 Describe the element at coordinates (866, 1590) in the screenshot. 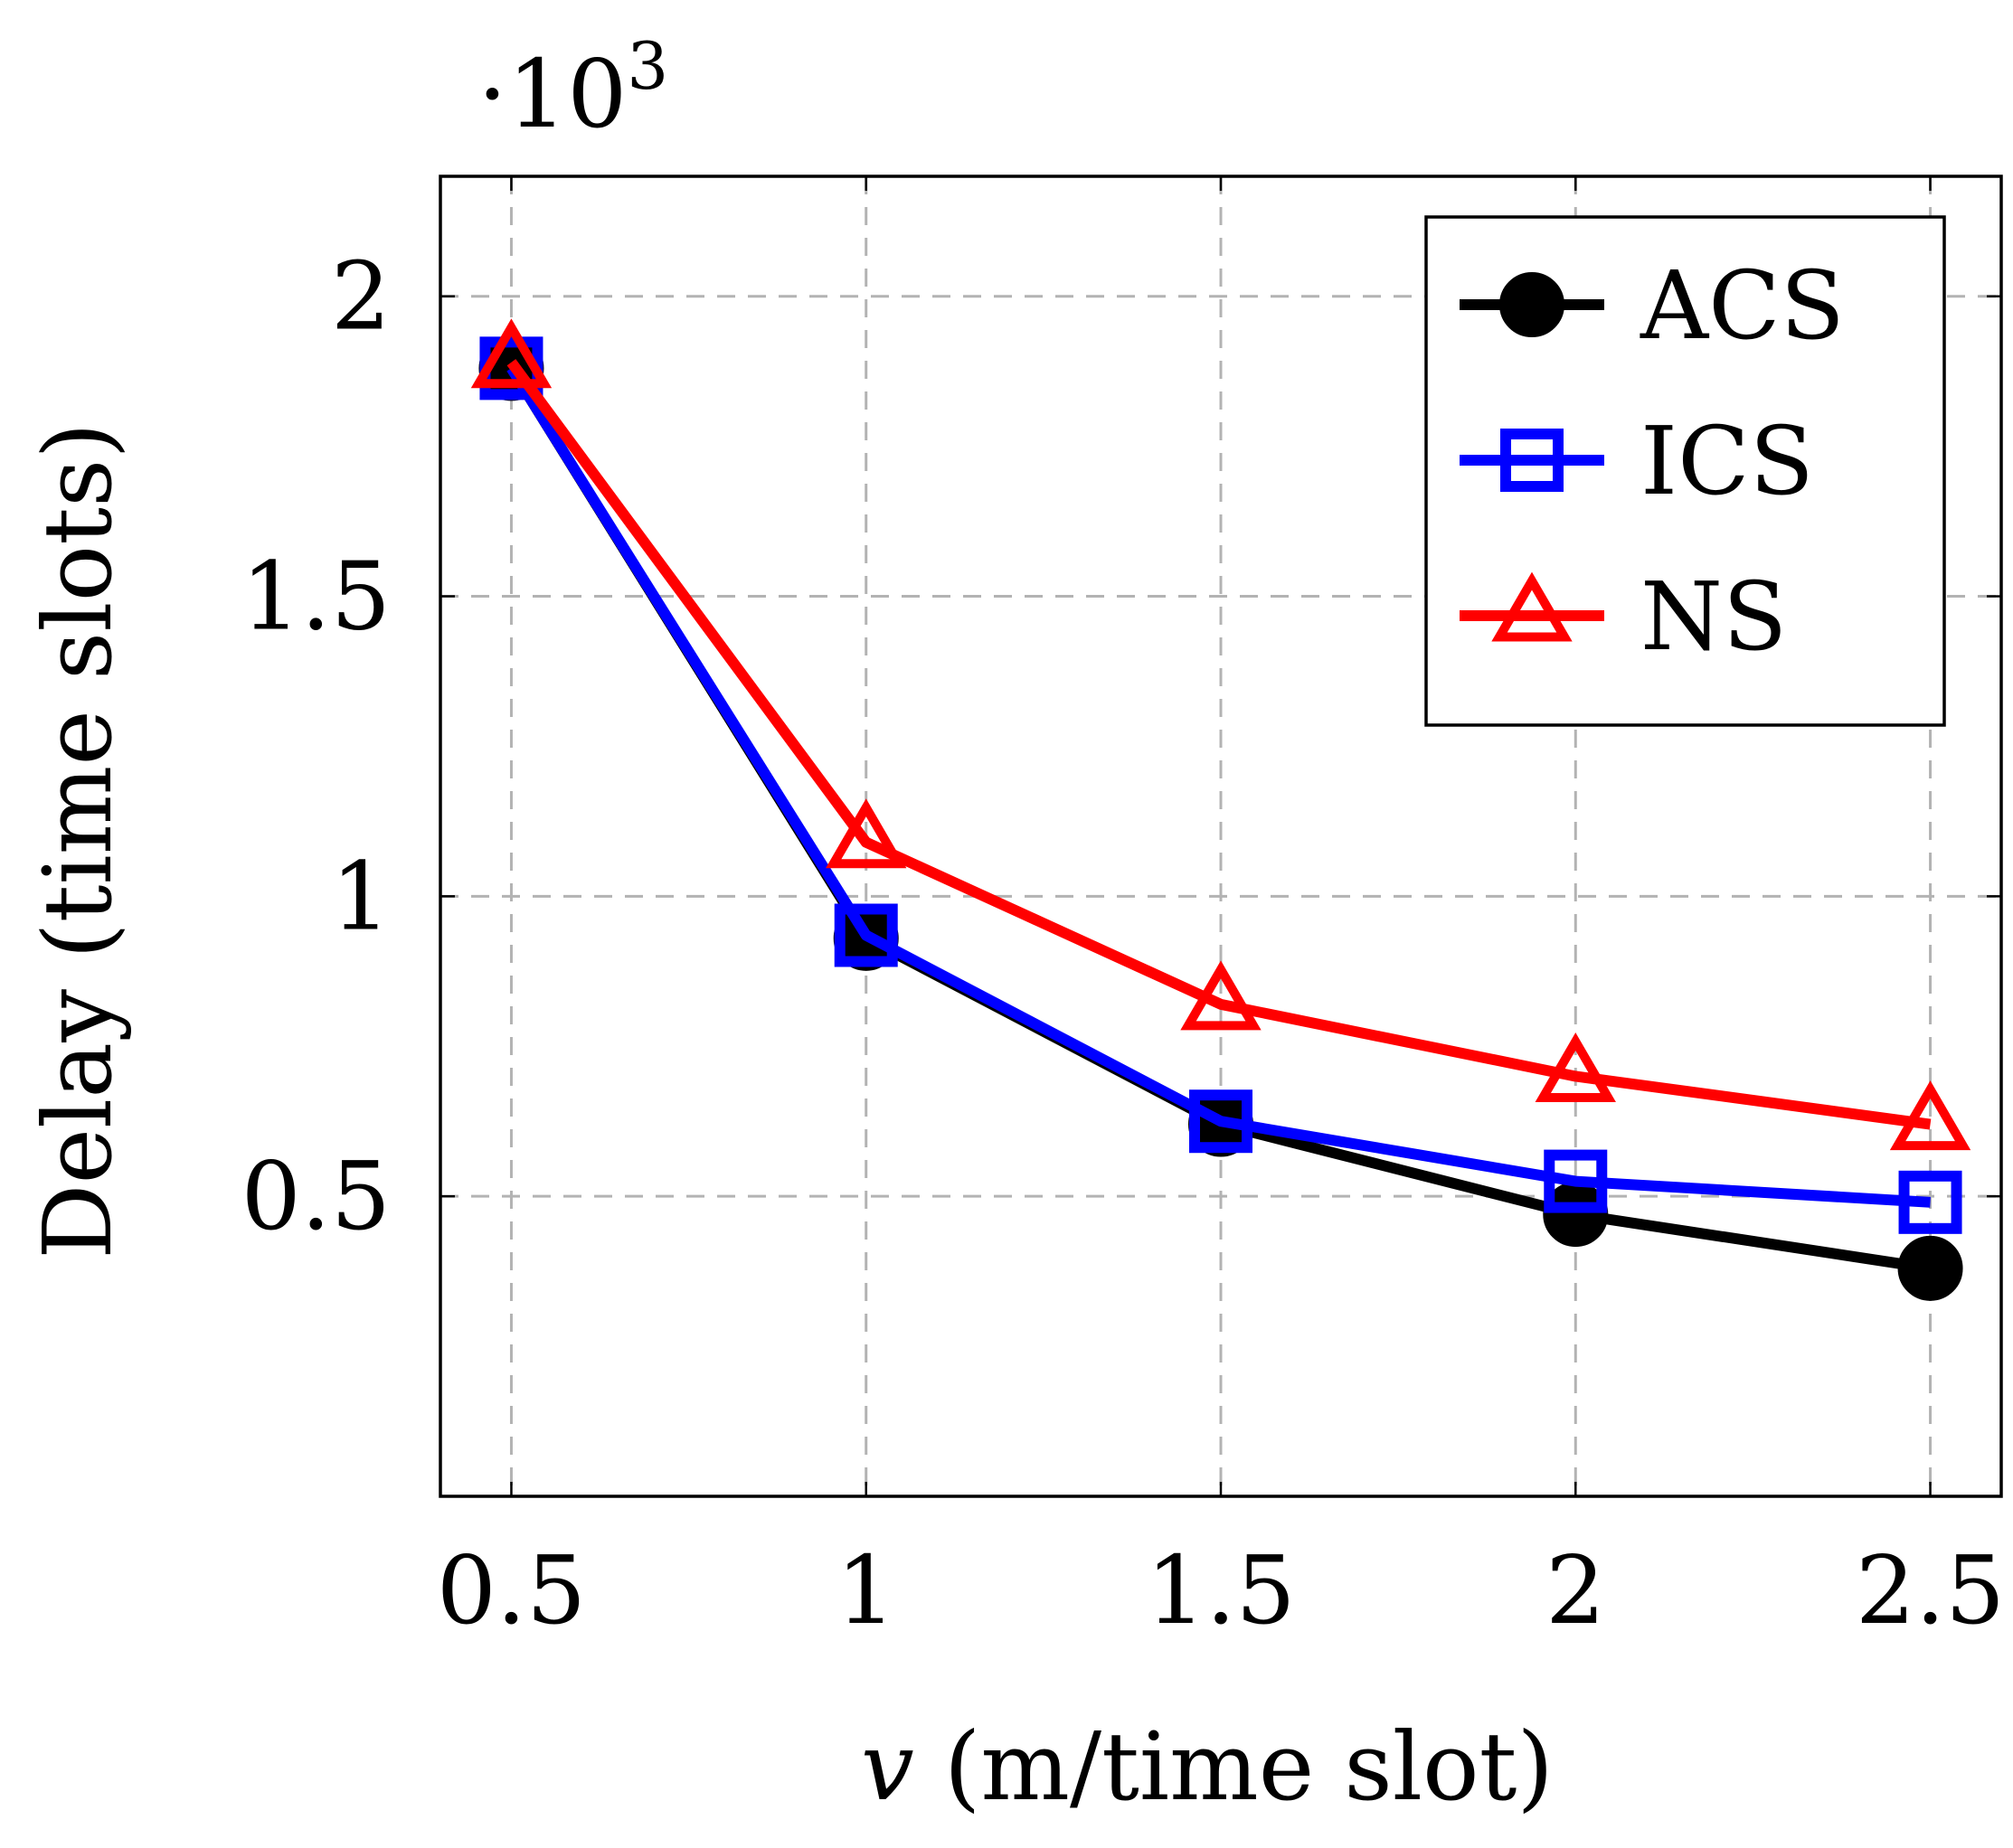

I see `x-tick-label: 1` at that location.